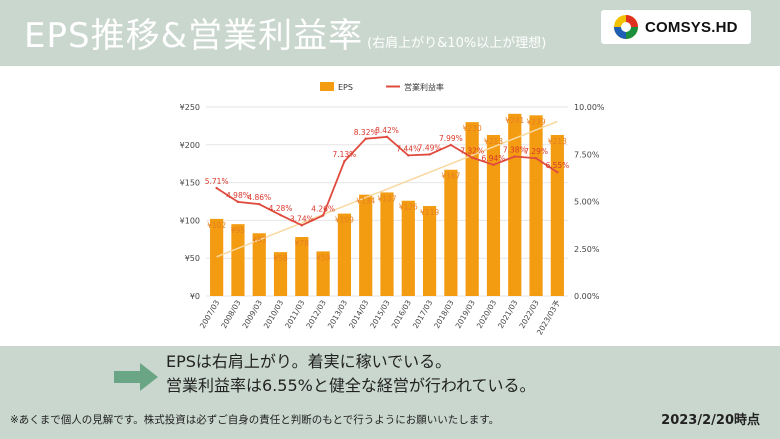 The image size is (780, 439). What do you see at coordinates (691, 27) in the screenshot?
I see `logo-text: COMSYS.HD` at bounding box center [691, 27].